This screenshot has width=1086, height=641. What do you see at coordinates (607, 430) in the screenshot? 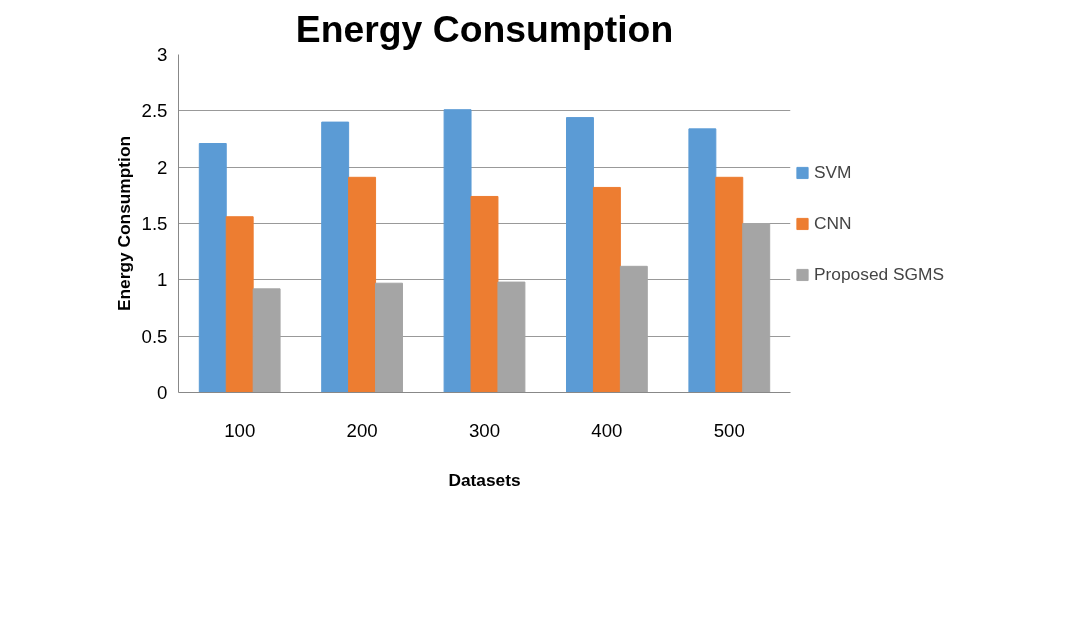
I see `x-tick-label: 400` at bounding box center [607, 430].